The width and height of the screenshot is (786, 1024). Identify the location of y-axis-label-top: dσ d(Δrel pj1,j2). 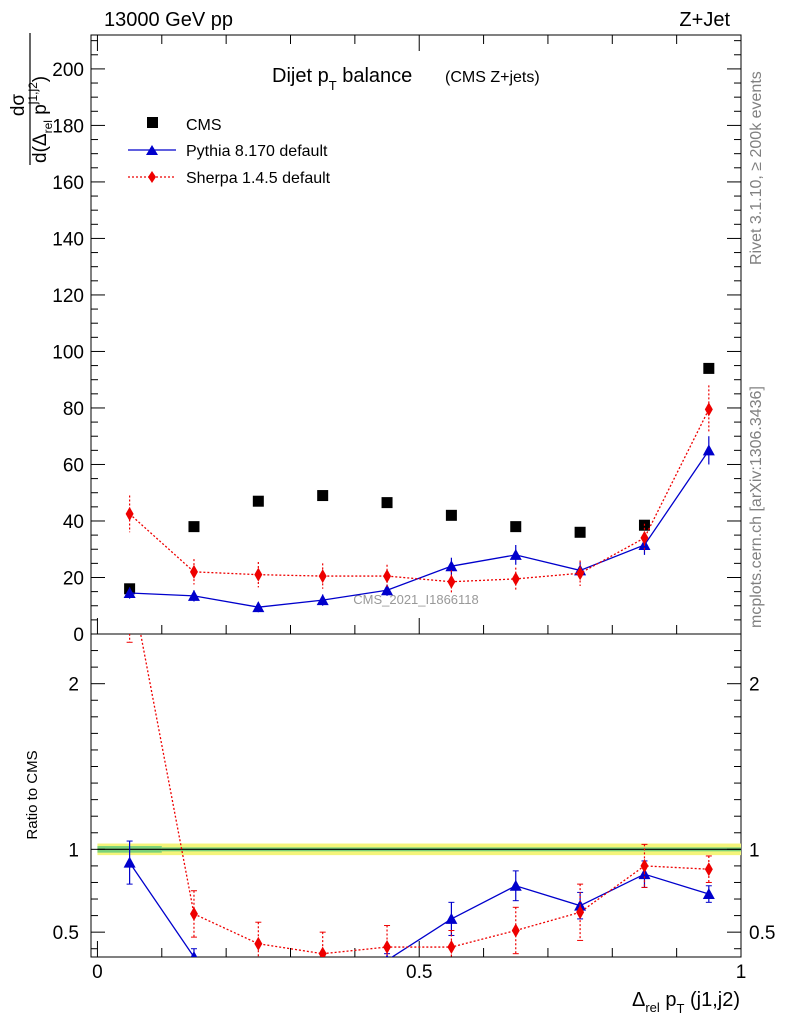
(31, 99).